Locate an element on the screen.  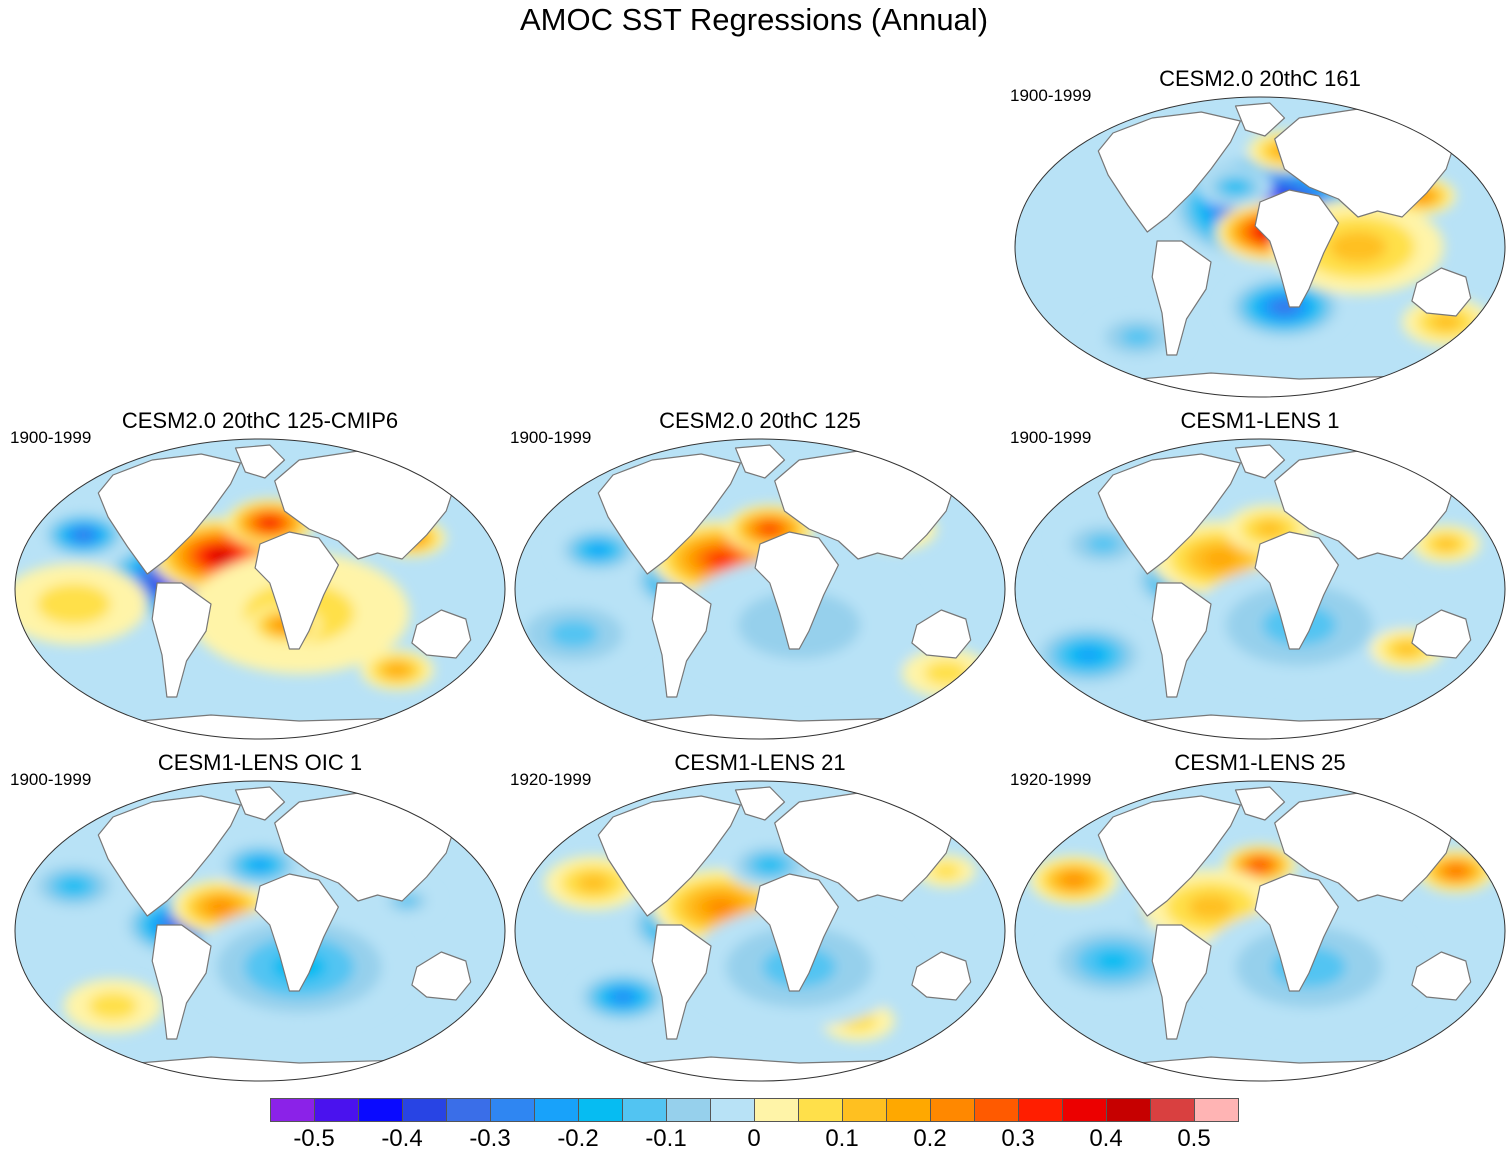
map-panel-cesm1-lens-25: CESM1-LENS 25 1920-1999 is located at coordinates (1259, 920).